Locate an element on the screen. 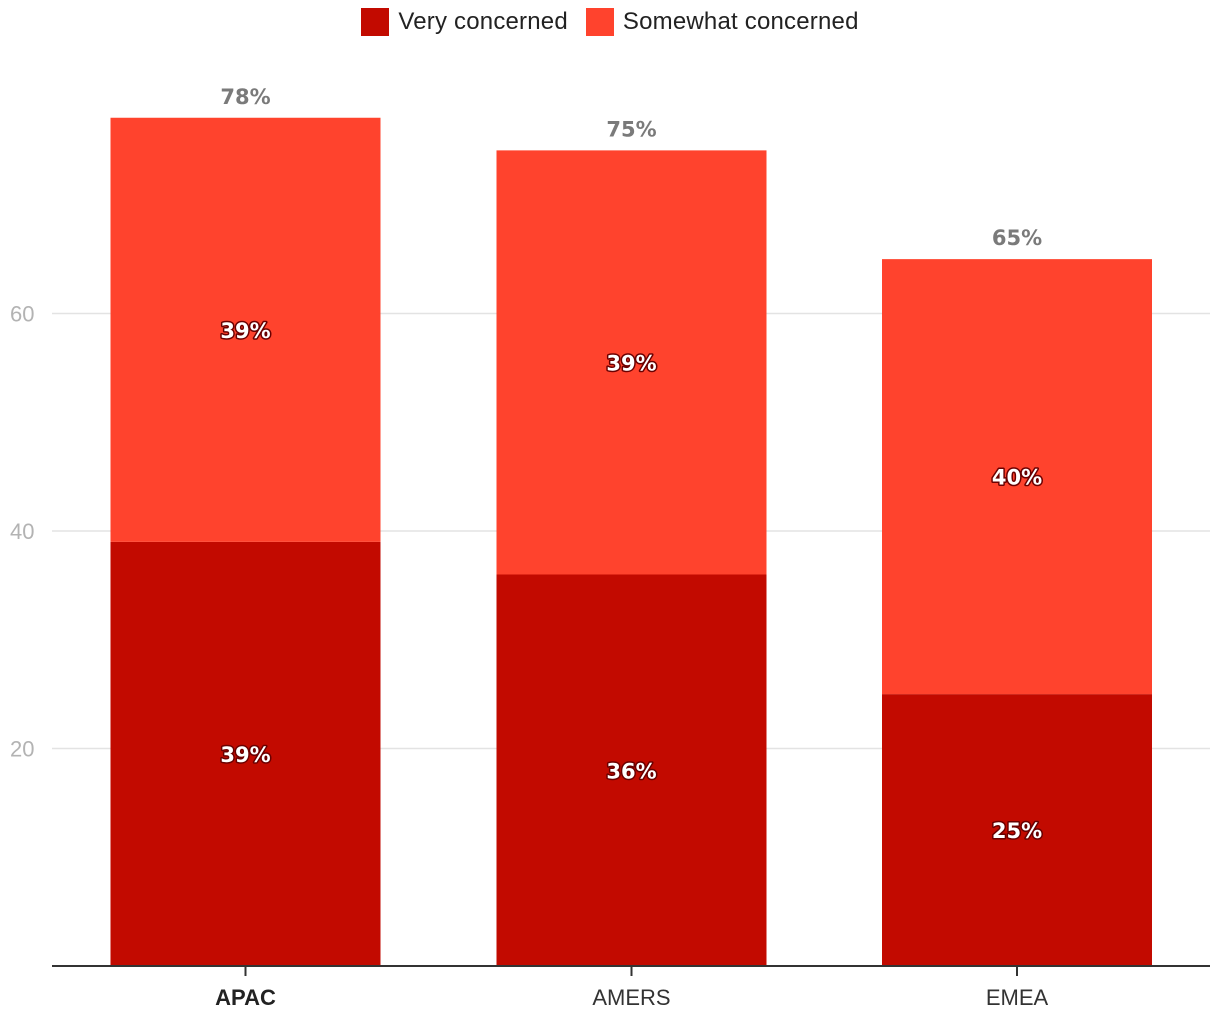 This screenshot has width=1220, height=1020. bar-amers-somewhat-concerned is located at coordinates (631, 362).